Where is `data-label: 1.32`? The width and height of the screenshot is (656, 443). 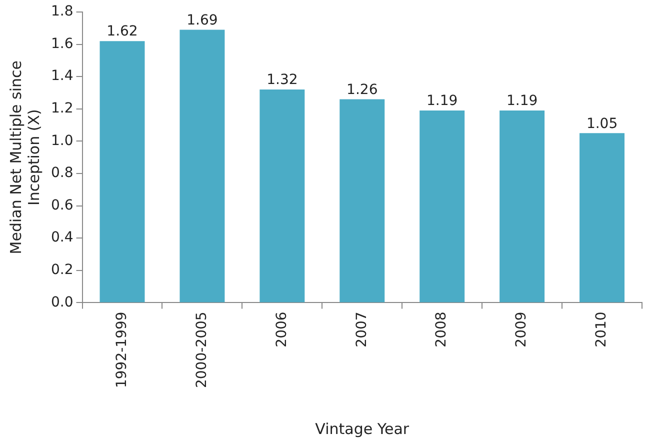 data-label: 1.32 is located at coordinates (282, 80).